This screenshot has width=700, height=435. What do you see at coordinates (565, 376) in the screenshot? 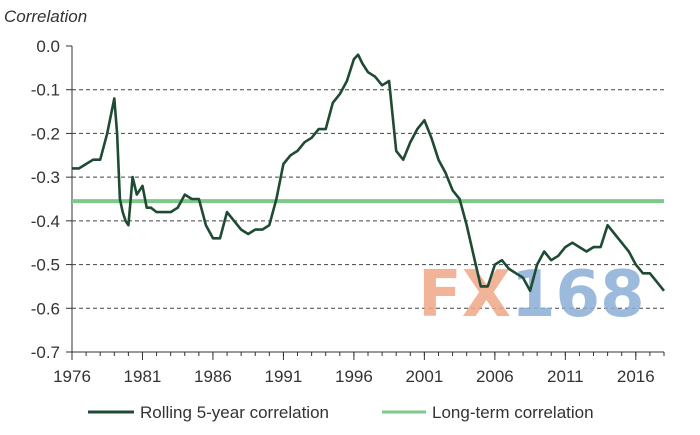
I see `x-tick-label: 2011` at bounding box center [565, 376].